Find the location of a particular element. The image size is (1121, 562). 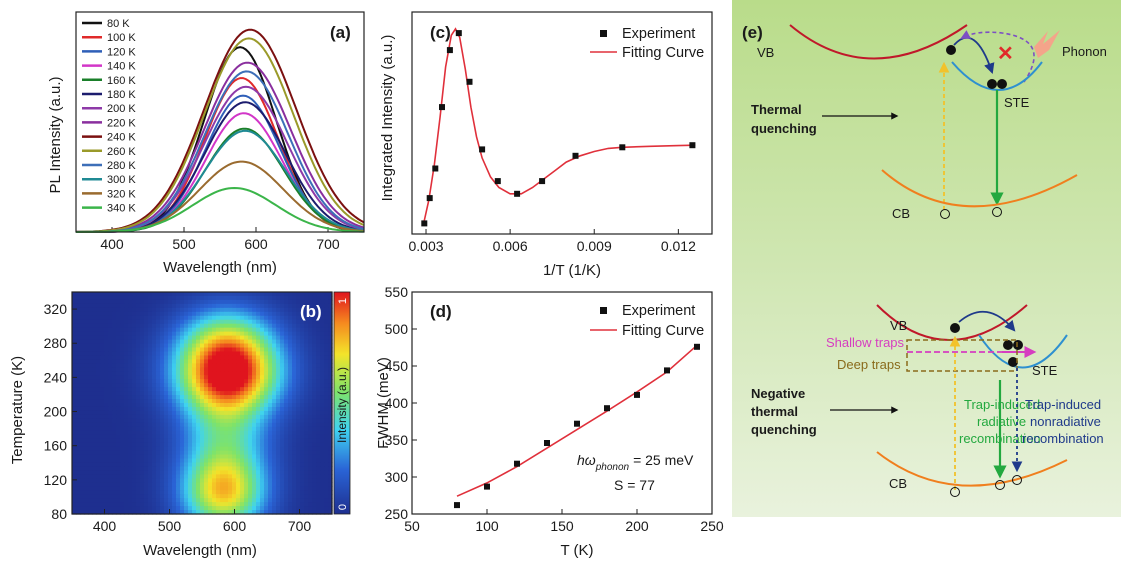

nonradiative-label-2: nonradiative is located at coordinates (1065, 421).